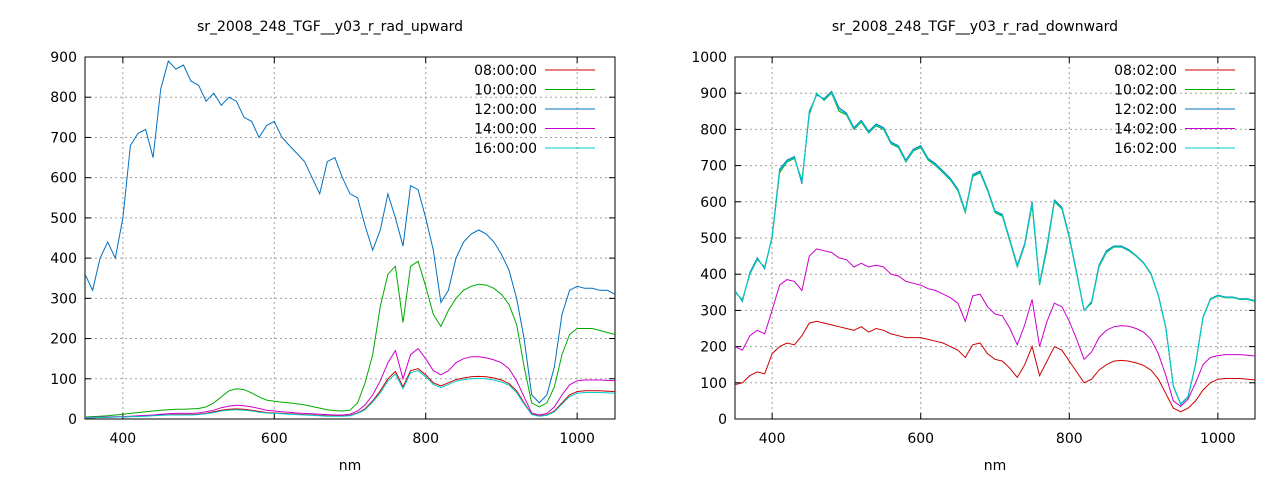 This screenshot has height=480, width=1280. Describe the element at coordinates (1145, 91) in the screenshot. I see `legend-label: 10:02:00` at that location.